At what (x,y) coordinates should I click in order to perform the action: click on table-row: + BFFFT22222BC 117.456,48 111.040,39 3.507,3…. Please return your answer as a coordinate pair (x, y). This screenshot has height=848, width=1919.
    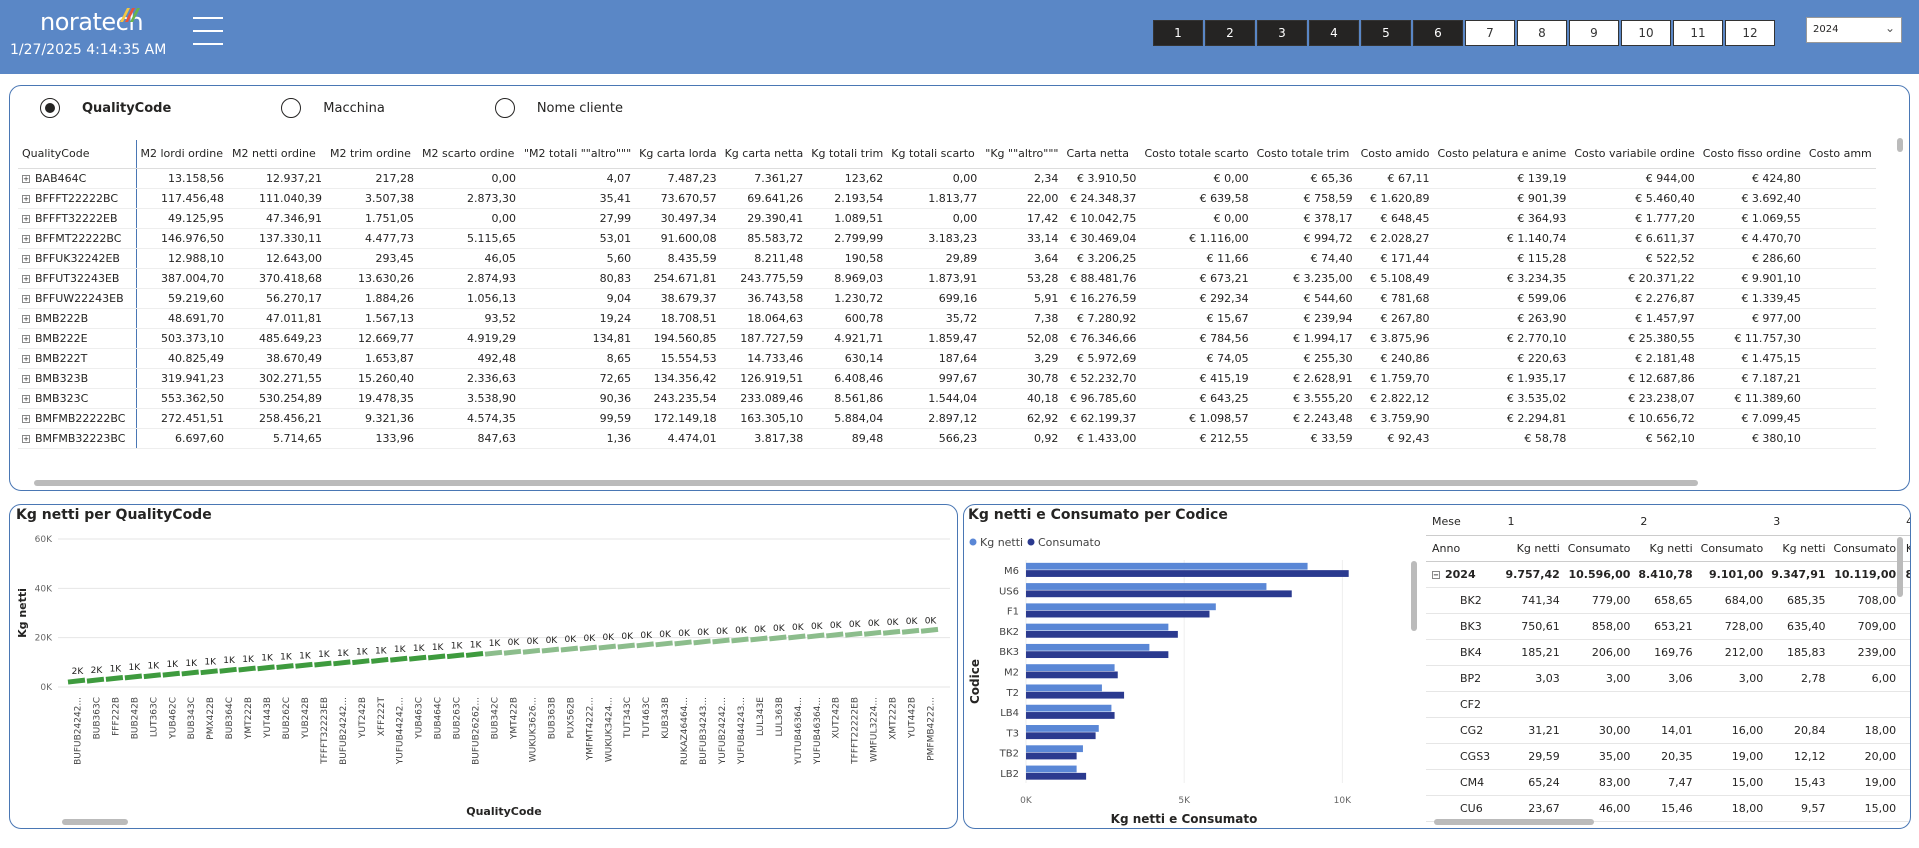
    Looking at the image, I should click on (947, 198).